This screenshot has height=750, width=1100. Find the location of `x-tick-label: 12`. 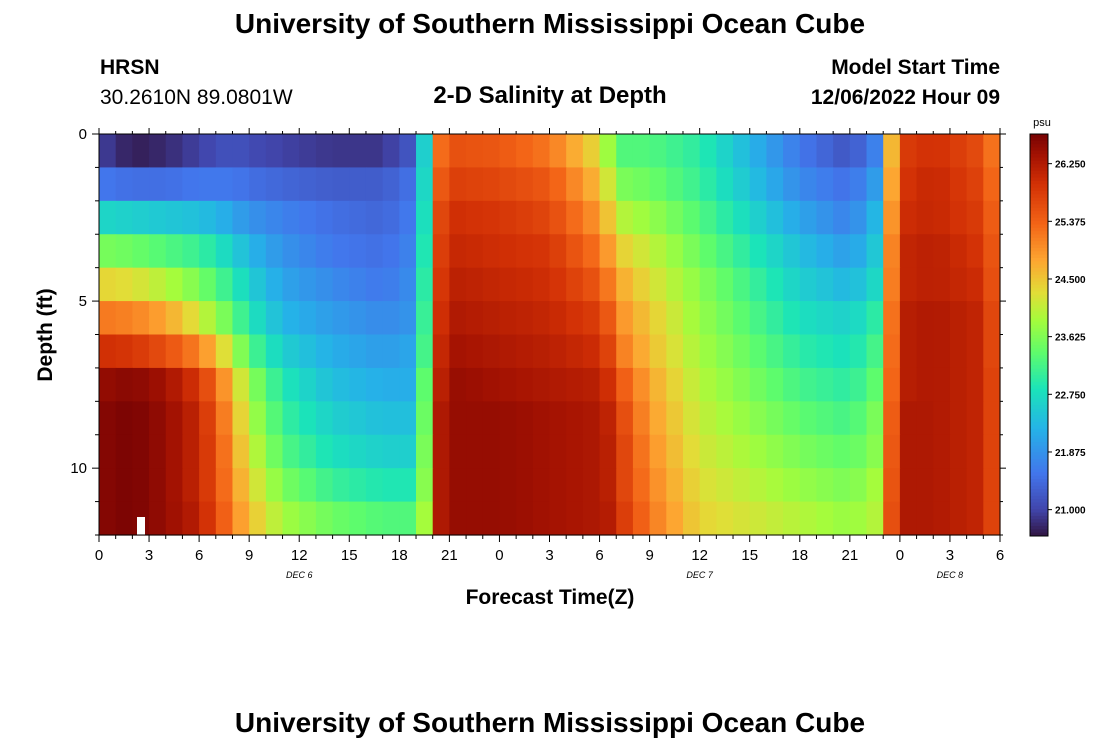

x-tick-label: 12 is located at coordinates (299, 555).